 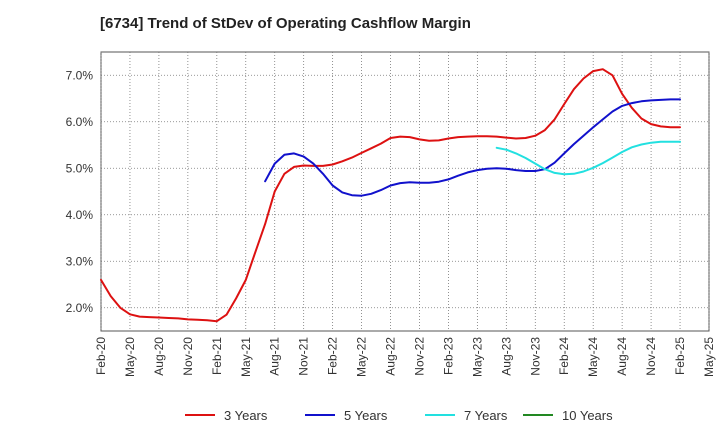 I want to click on x-tick-label: Nov-24, so click(x=651, y=356).